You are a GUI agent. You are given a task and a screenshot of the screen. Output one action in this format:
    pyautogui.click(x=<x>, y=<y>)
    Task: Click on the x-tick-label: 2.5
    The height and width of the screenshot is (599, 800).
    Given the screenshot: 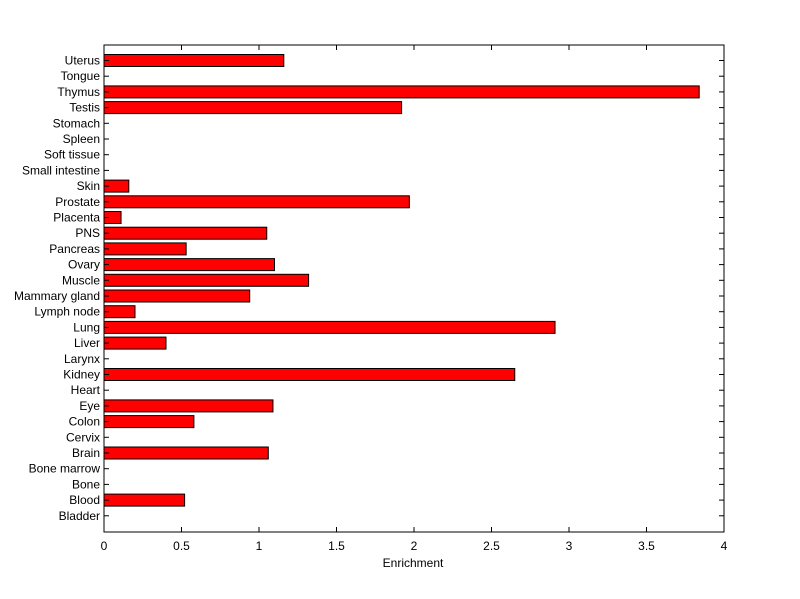 What is the action you would take?
    pyautogui.click(x=491, y=546)
    